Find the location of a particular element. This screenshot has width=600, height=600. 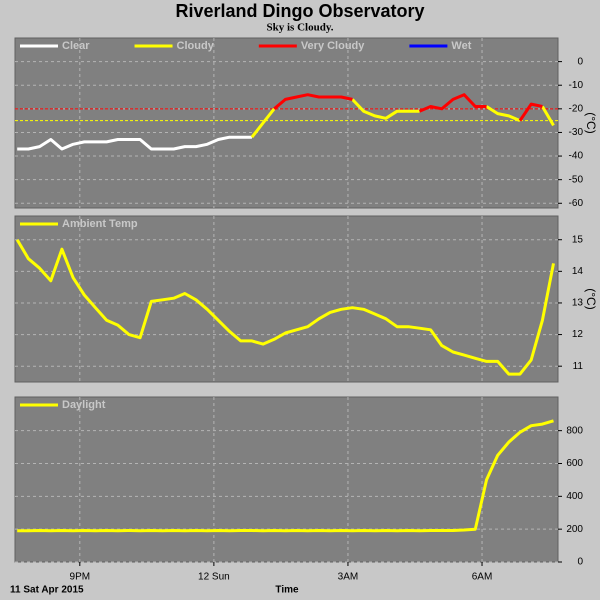

y-tick-label: 800 is located at coordinates (574, 430).